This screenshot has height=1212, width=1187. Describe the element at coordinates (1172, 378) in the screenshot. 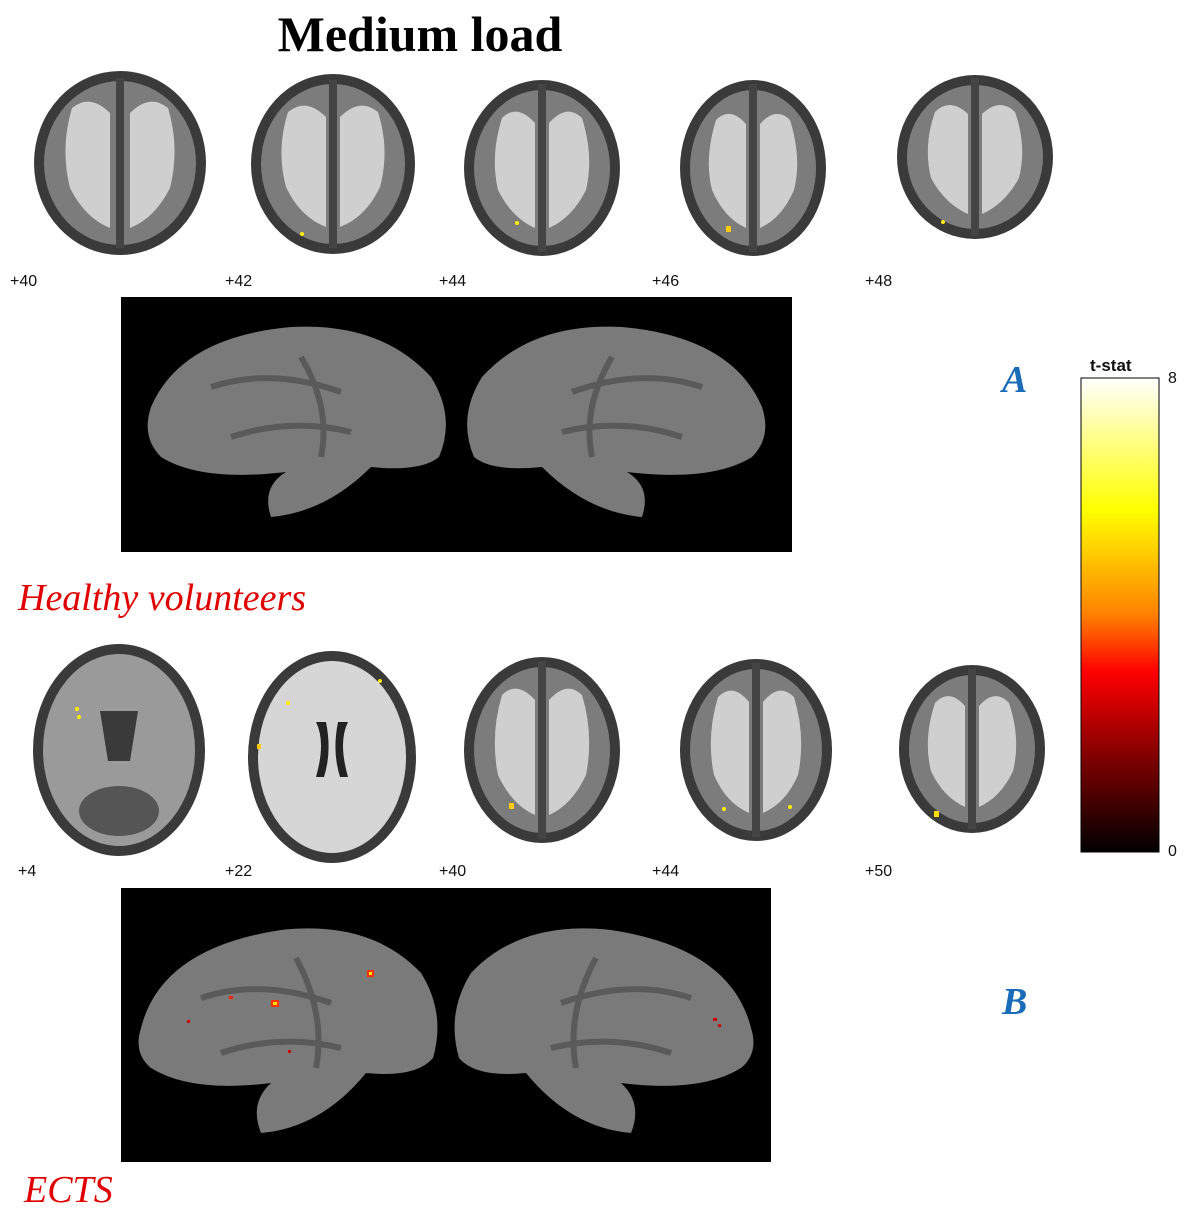

I see `colorbar-max-label: 8` at that location.